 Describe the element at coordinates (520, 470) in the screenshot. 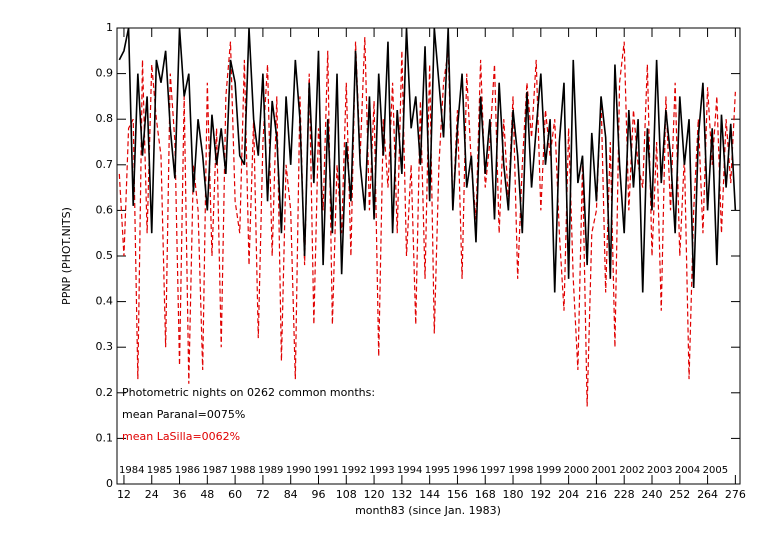

I see `year-label: 1998` at that location.